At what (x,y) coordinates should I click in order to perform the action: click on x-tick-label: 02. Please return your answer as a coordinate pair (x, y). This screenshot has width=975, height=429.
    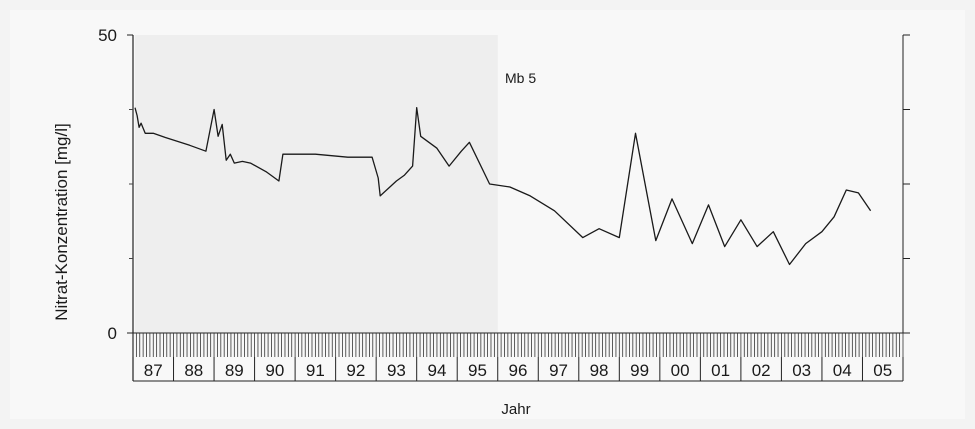
    Looking at the image, I should click on (761, 370).